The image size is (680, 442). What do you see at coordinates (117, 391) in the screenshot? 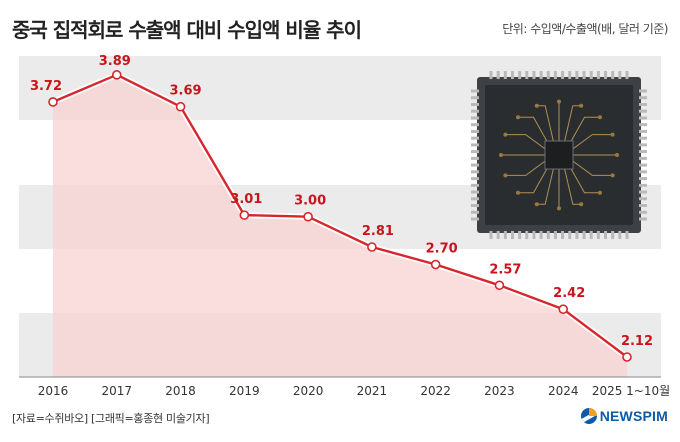
I see `x-tick-label: 2017` at bounding box center [117, 391].